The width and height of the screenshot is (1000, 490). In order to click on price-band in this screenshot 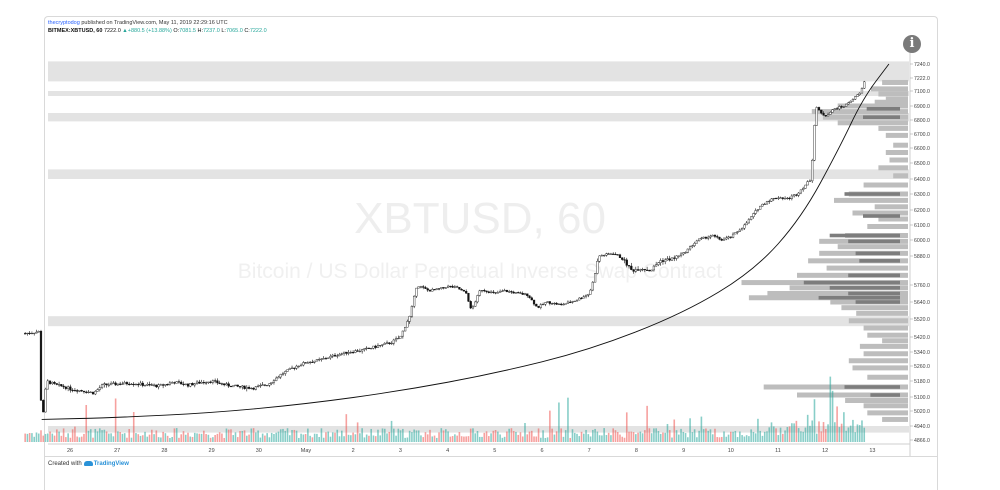, I will do `click(478, 71)`.